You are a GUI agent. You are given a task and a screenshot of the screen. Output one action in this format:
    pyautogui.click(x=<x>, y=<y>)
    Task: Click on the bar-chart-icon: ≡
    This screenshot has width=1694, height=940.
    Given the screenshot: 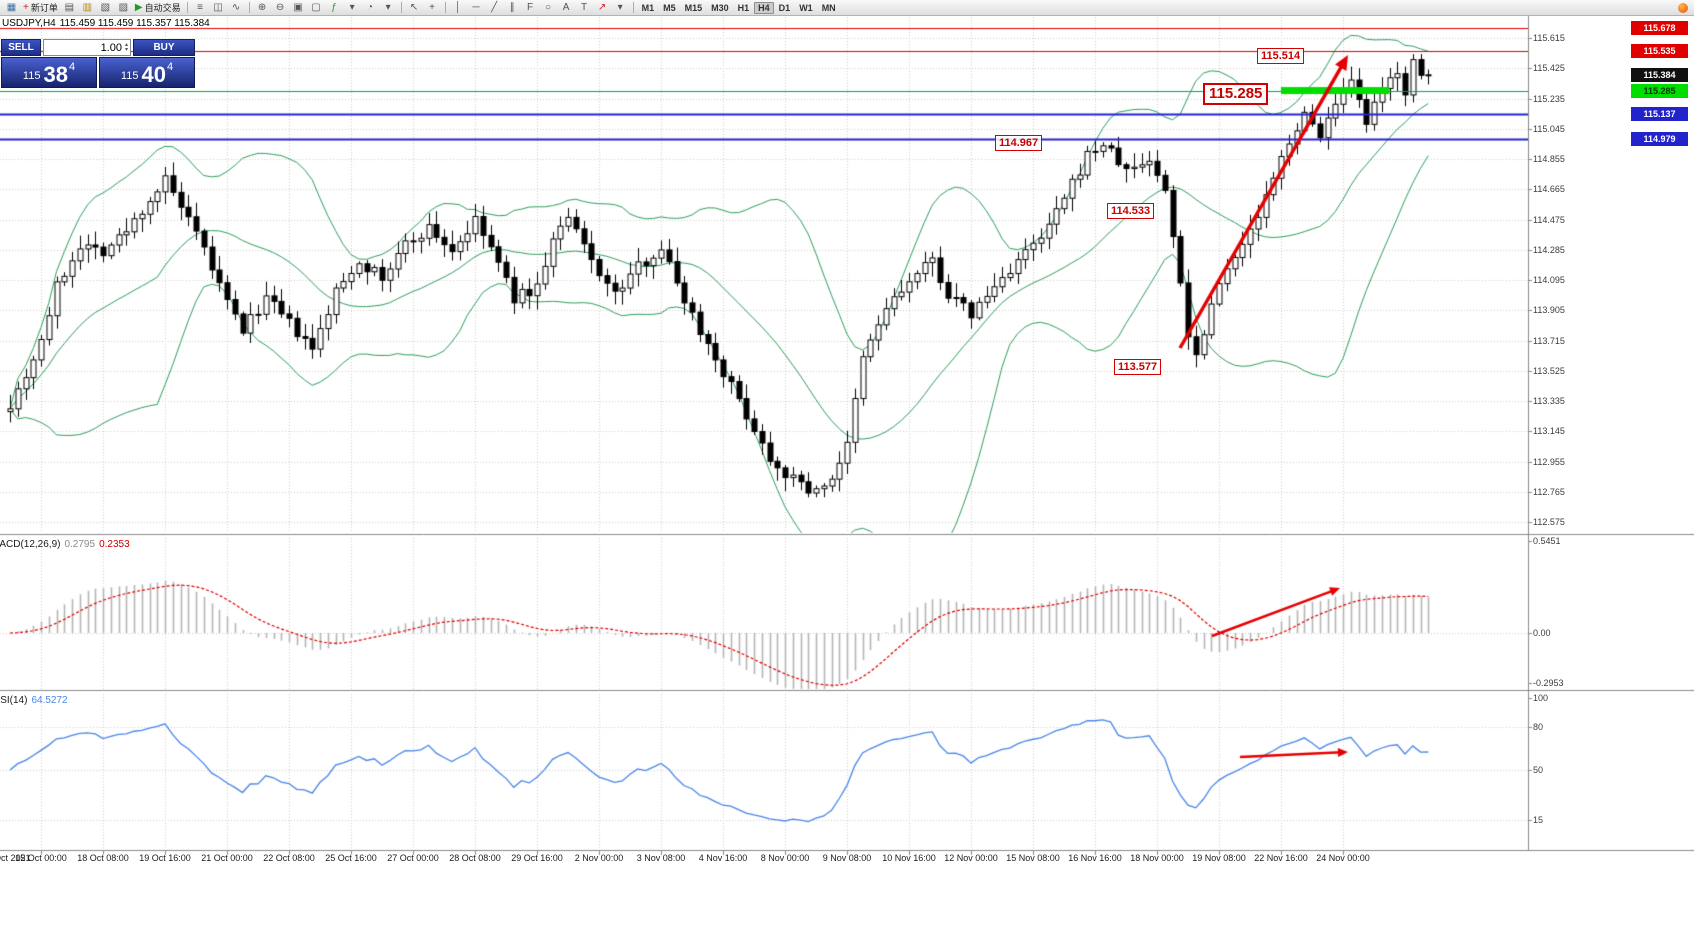 What is the action you would take?
    pyautogui.click(x=200, y=8)
    